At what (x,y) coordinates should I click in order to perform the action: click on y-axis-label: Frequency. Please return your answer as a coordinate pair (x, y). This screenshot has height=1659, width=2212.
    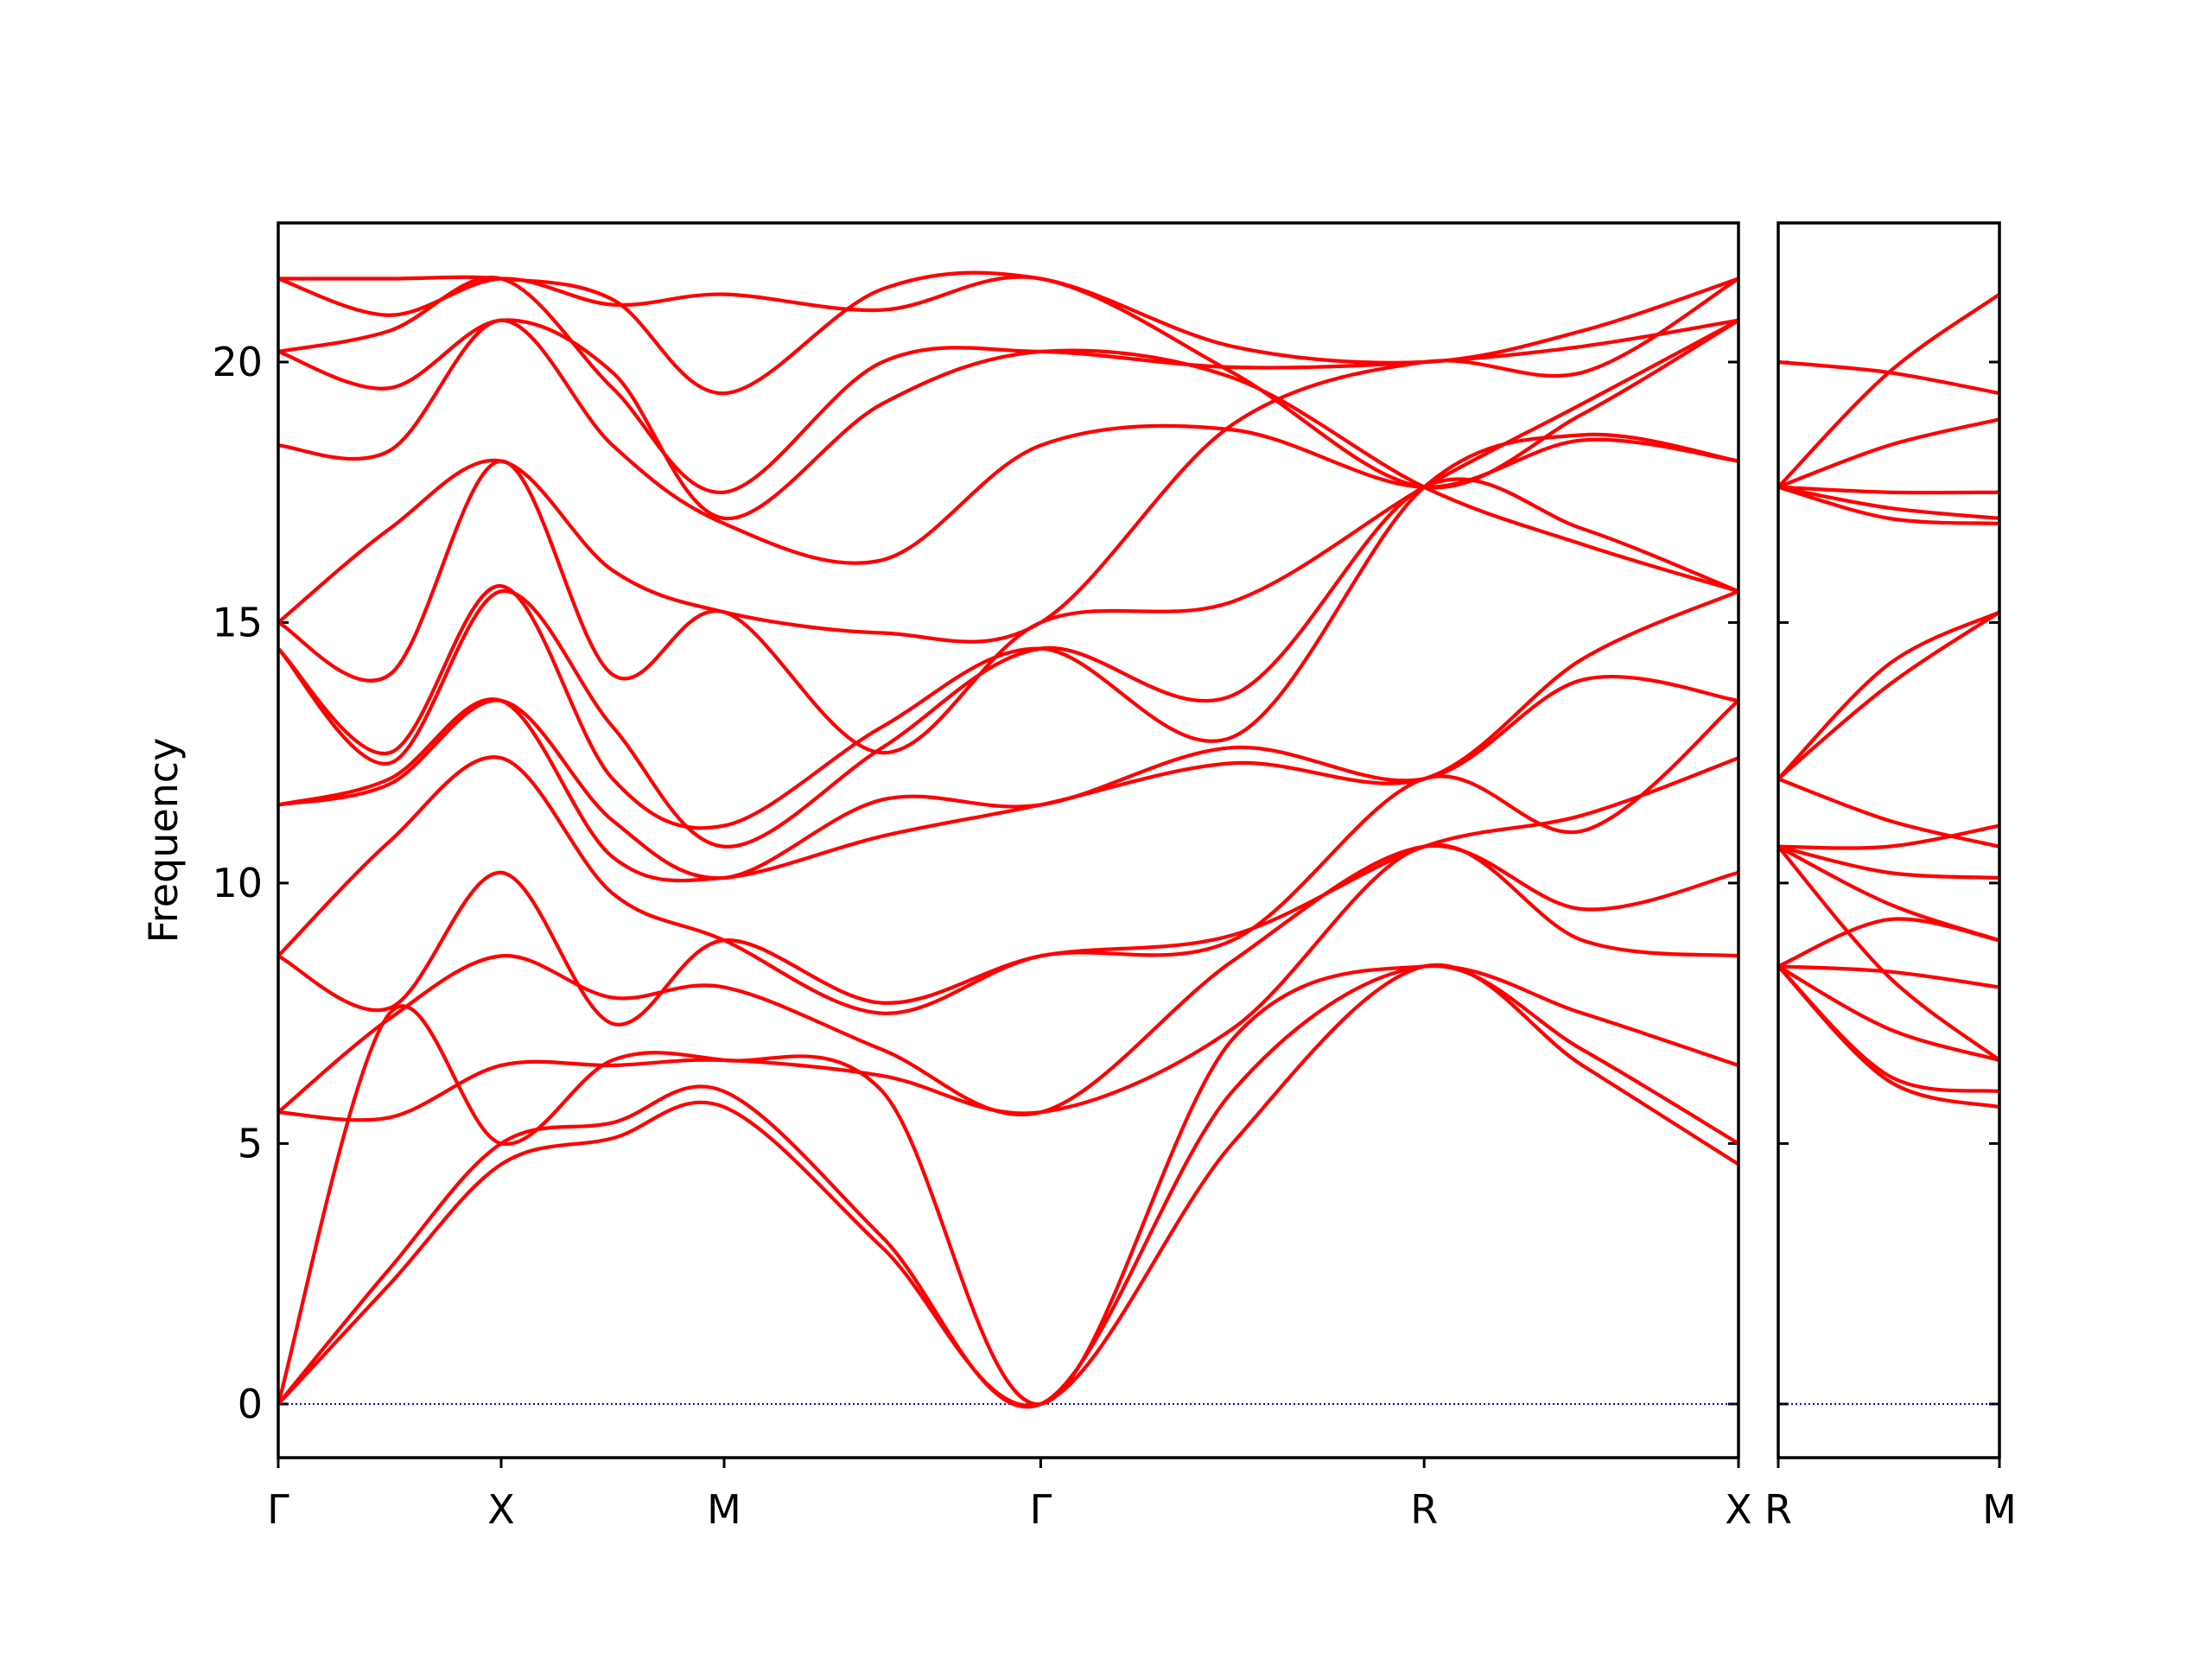
    Looking at the image, I should click on (163, 841).